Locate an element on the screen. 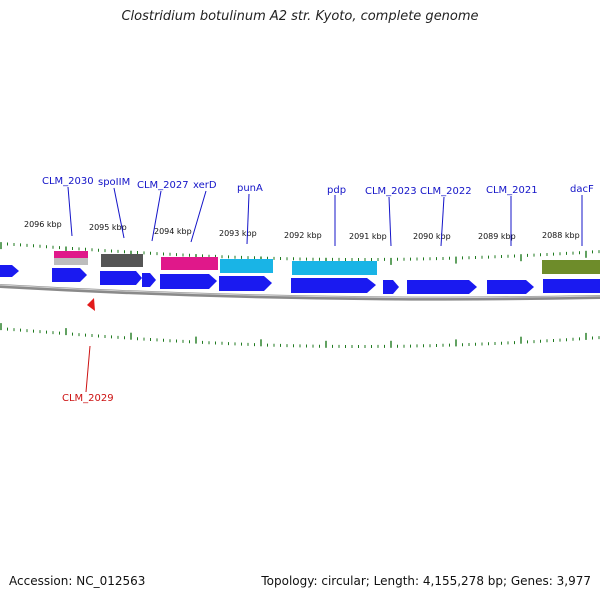 The width and height of the screenshot is (600, 600). gene-label-clm-2030: CLM_2030 is located at coordinates (68, 181).